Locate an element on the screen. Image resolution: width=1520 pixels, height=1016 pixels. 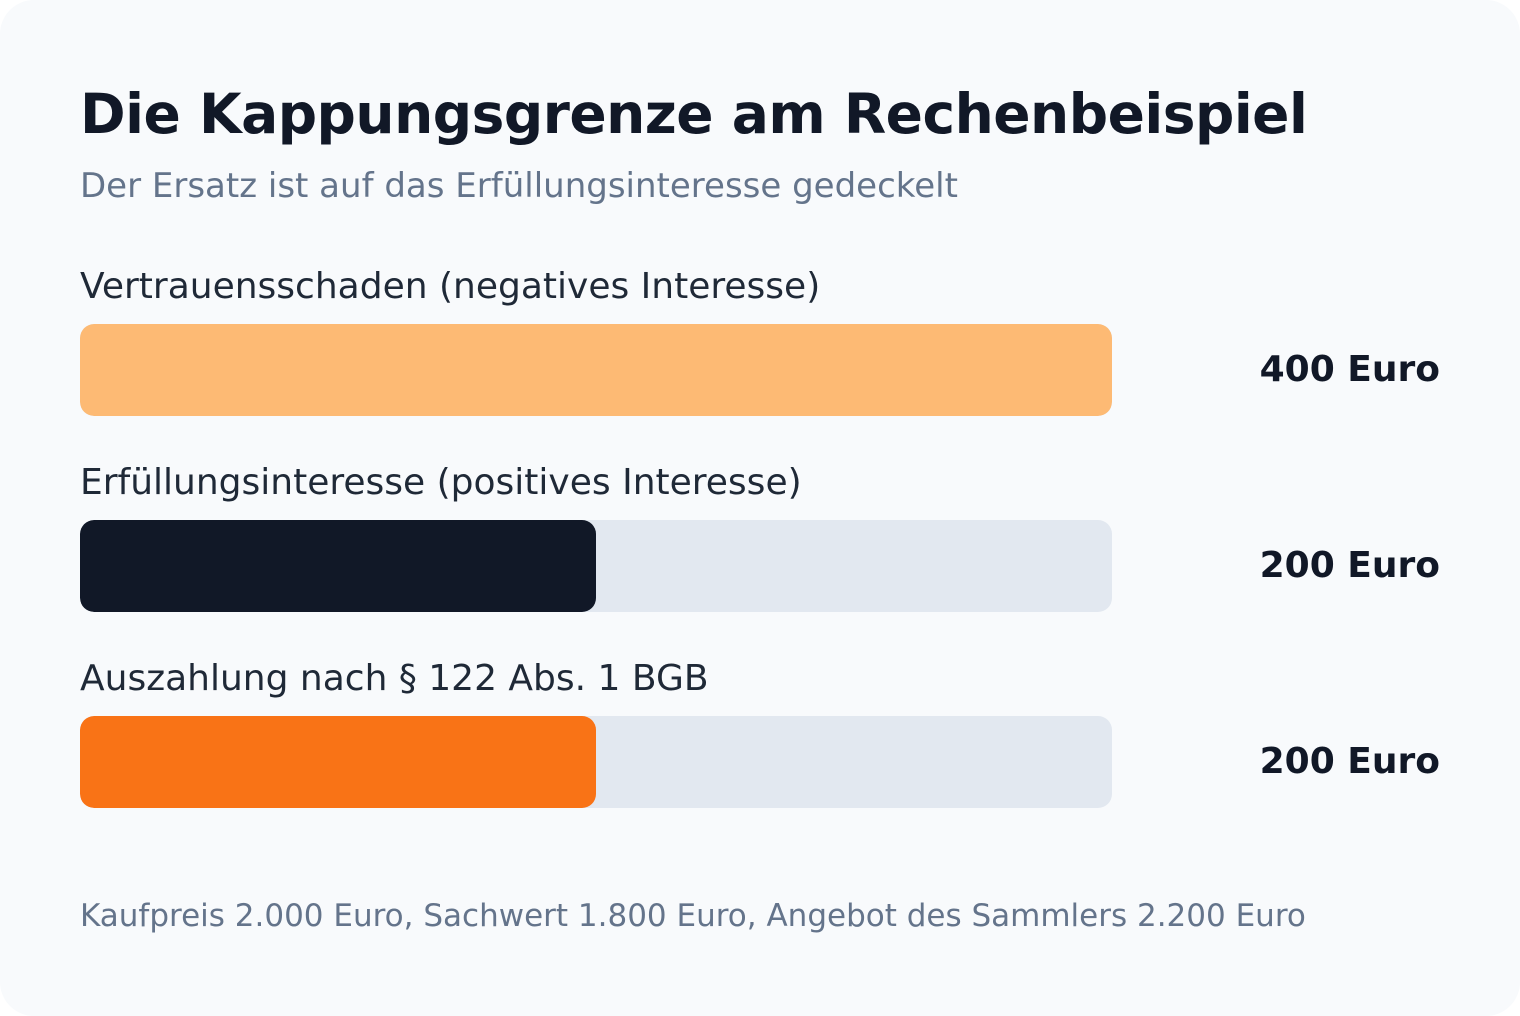
bar-vertrauensschaden is located at coordinates (596, 370).